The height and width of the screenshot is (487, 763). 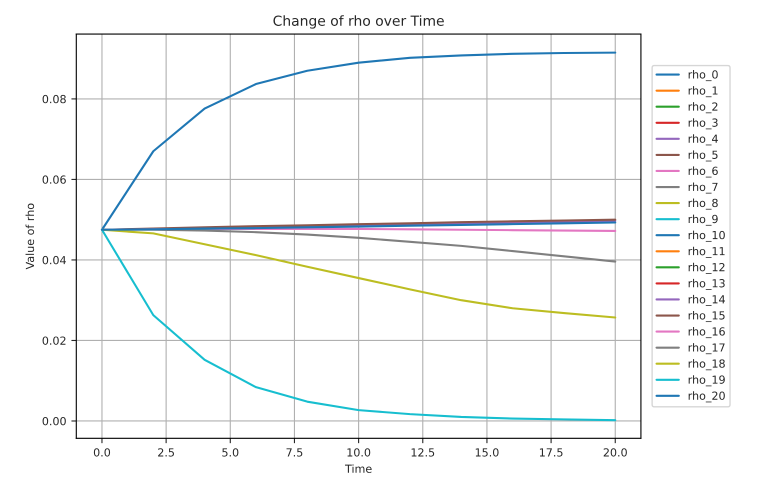 What do you see at coordinates (703, 156) in the screenshot?
I see `legend-label: rho_5` at bounding box center [703, 156].